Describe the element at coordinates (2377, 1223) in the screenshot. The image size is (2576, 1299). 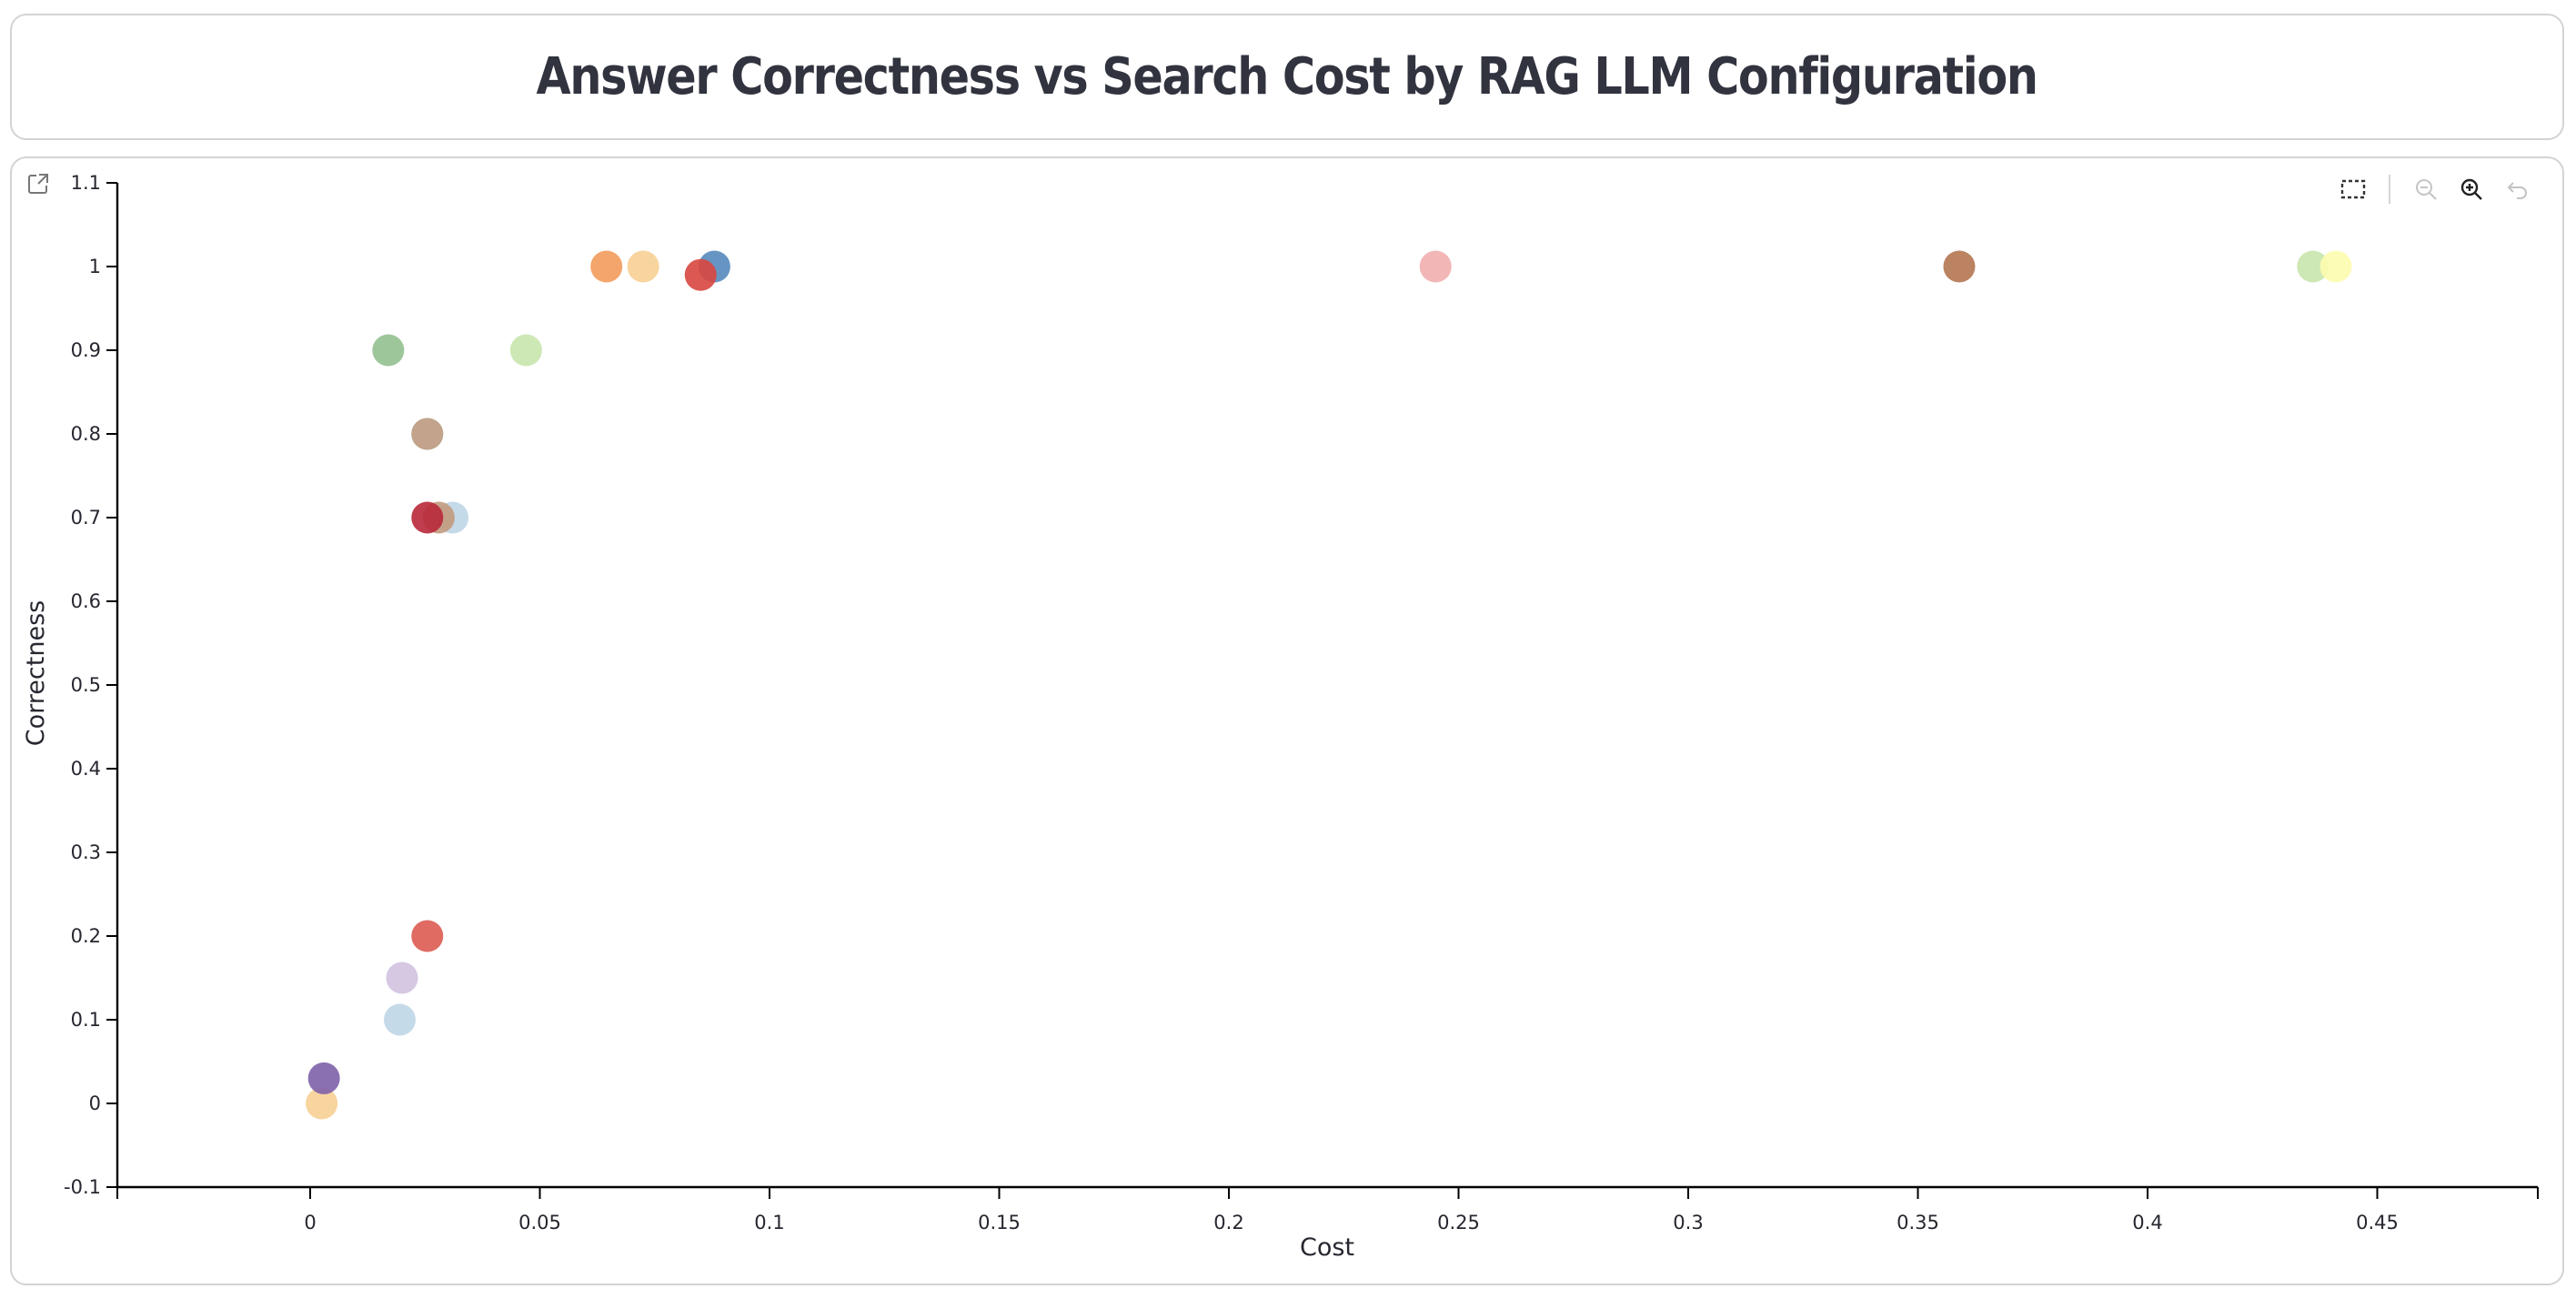
I see `x-tick-label: 0.45` at that location.